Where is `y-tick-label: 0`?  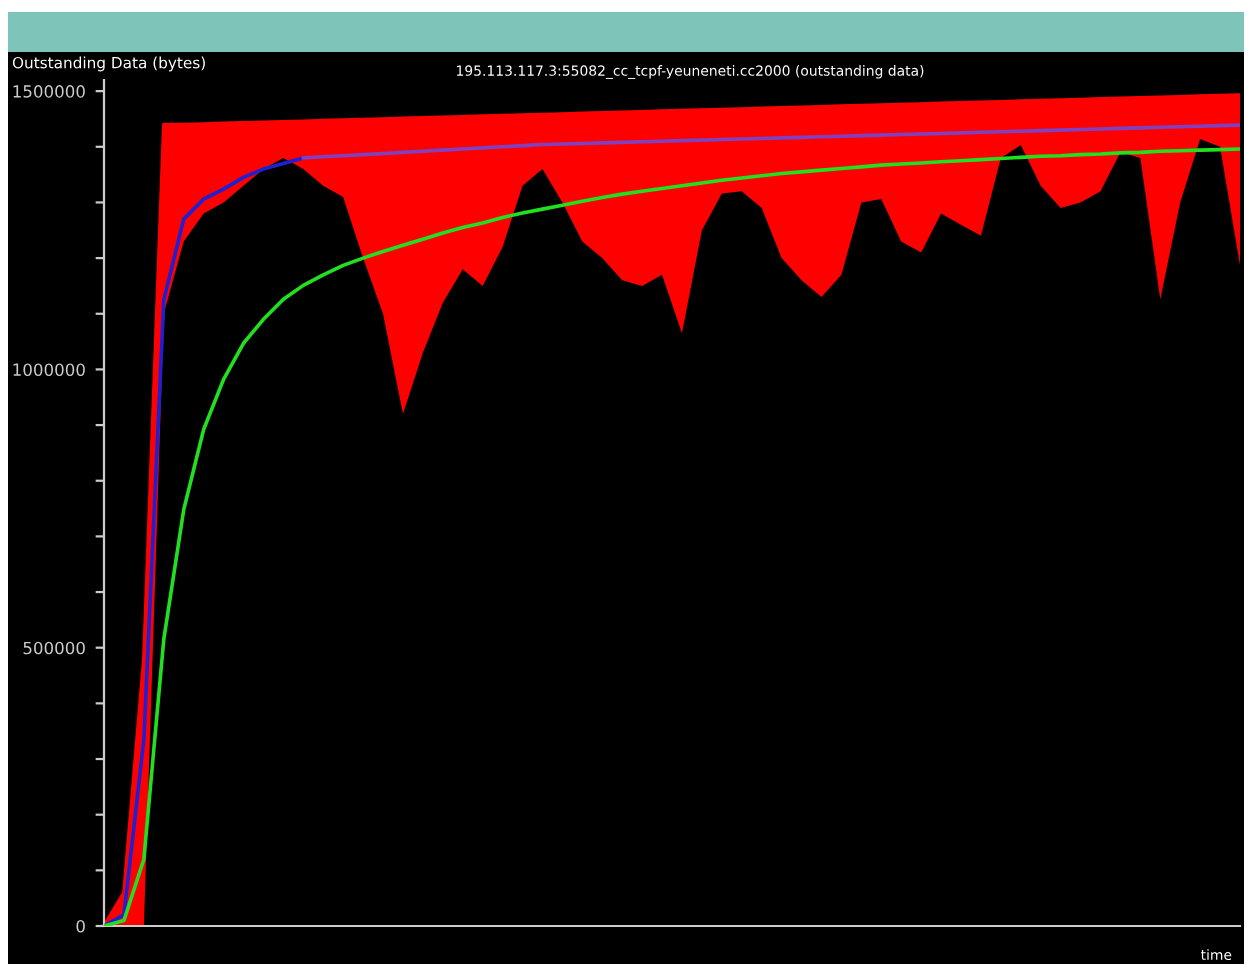 y-tick-label: 0 is located at coordinates (80, 926).